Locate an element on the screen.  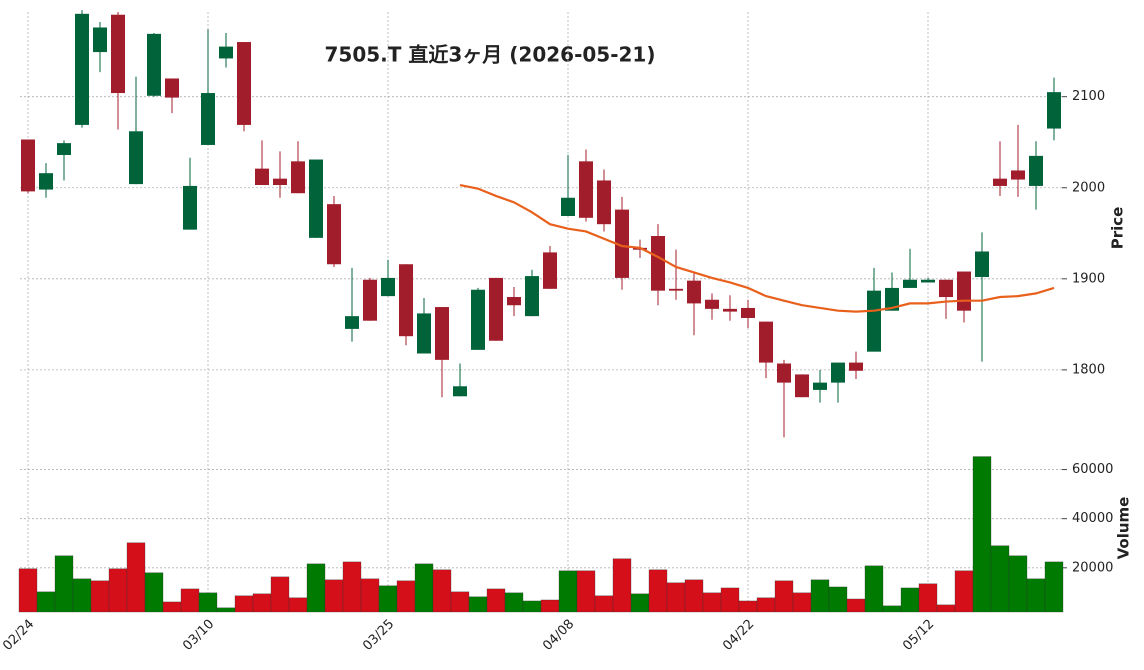
volume-tick-label: 20000 is located at coordinates (1092, 567).